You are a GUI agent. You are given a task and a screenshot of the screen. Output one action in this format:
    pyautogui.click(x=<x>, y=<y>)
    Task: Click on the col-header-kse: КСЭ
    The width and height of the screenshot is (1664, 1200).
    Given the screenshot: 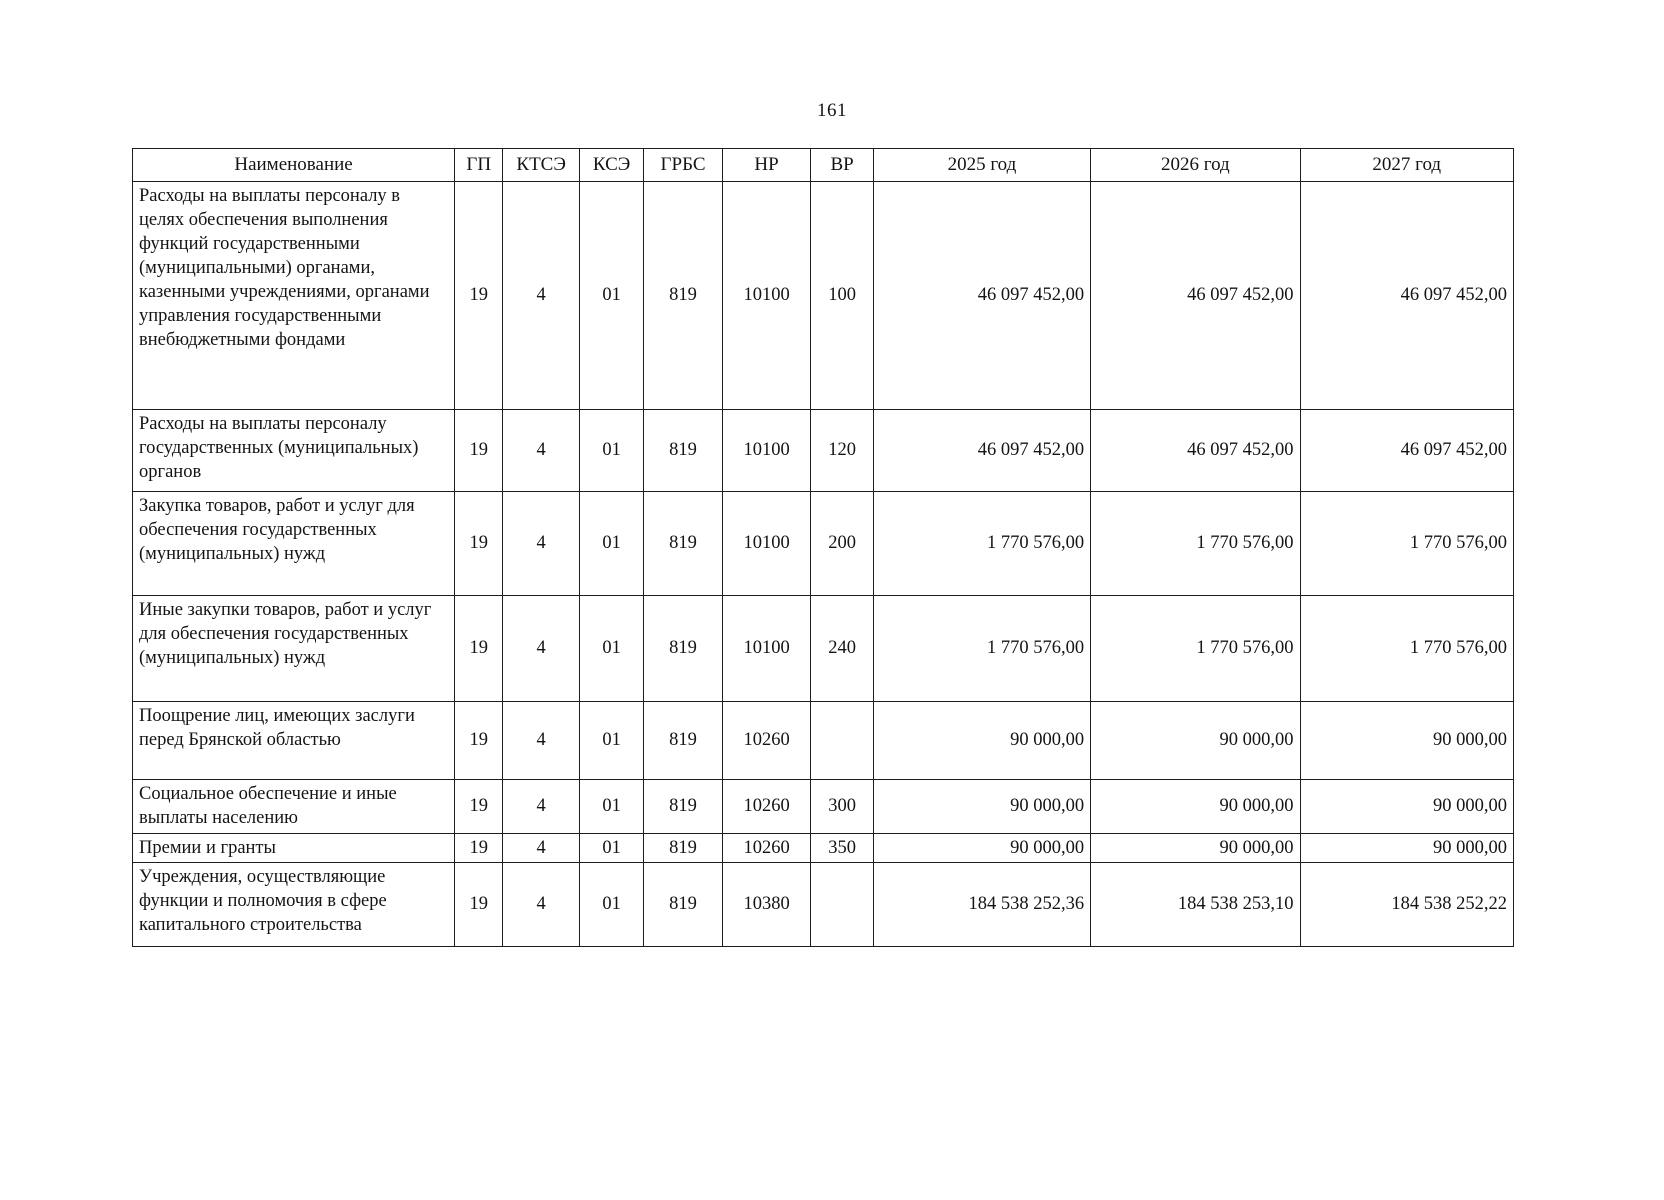 What is the action you would take?
    pyautogui.click(x=611, y=165)
    